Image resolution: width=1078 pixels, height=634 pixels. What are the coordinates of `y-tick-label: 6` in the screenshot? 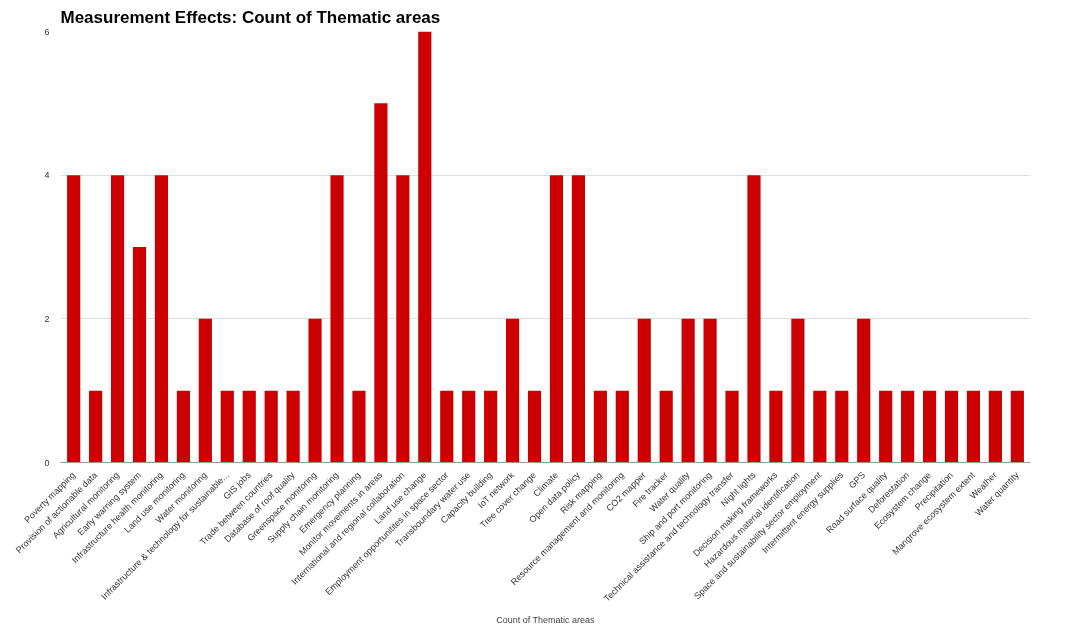 It's located at (47, 31).